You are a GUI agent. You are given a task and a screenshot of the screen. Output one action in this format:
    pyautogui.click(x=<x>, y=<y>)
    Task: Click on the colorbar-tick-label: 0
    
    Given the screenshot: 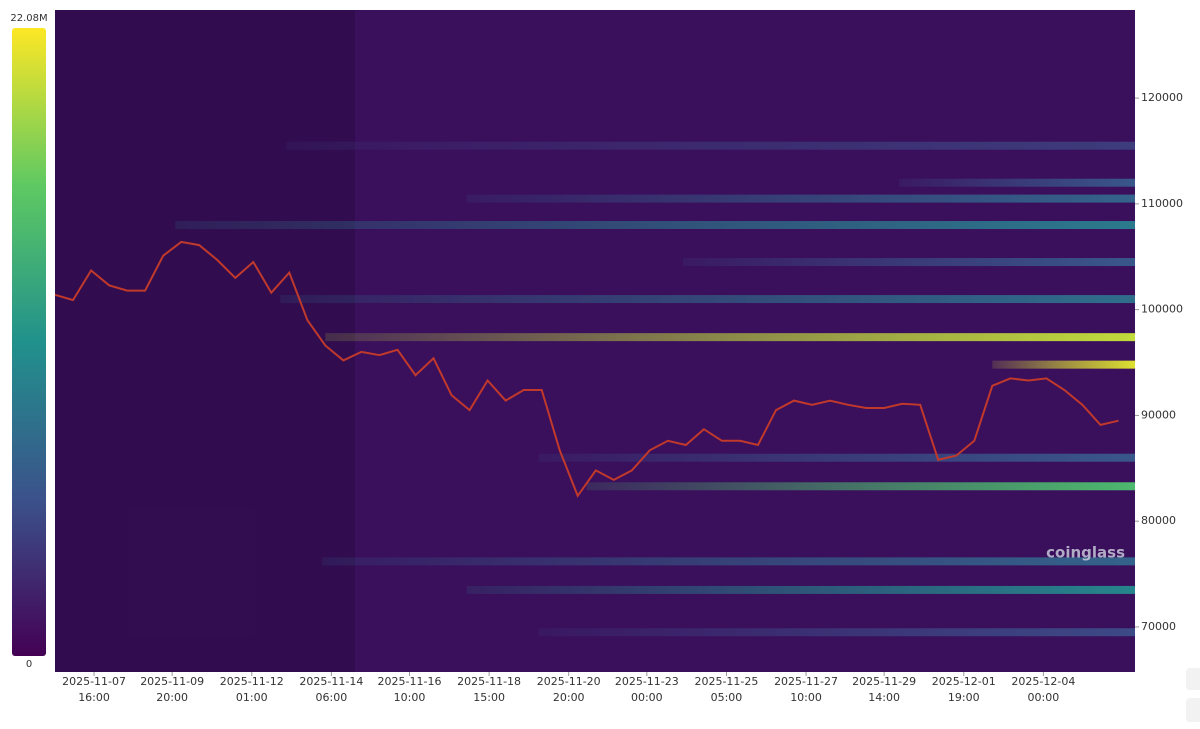 What is the action you would take?
    pyautogui.click(x=29, y=664)
    